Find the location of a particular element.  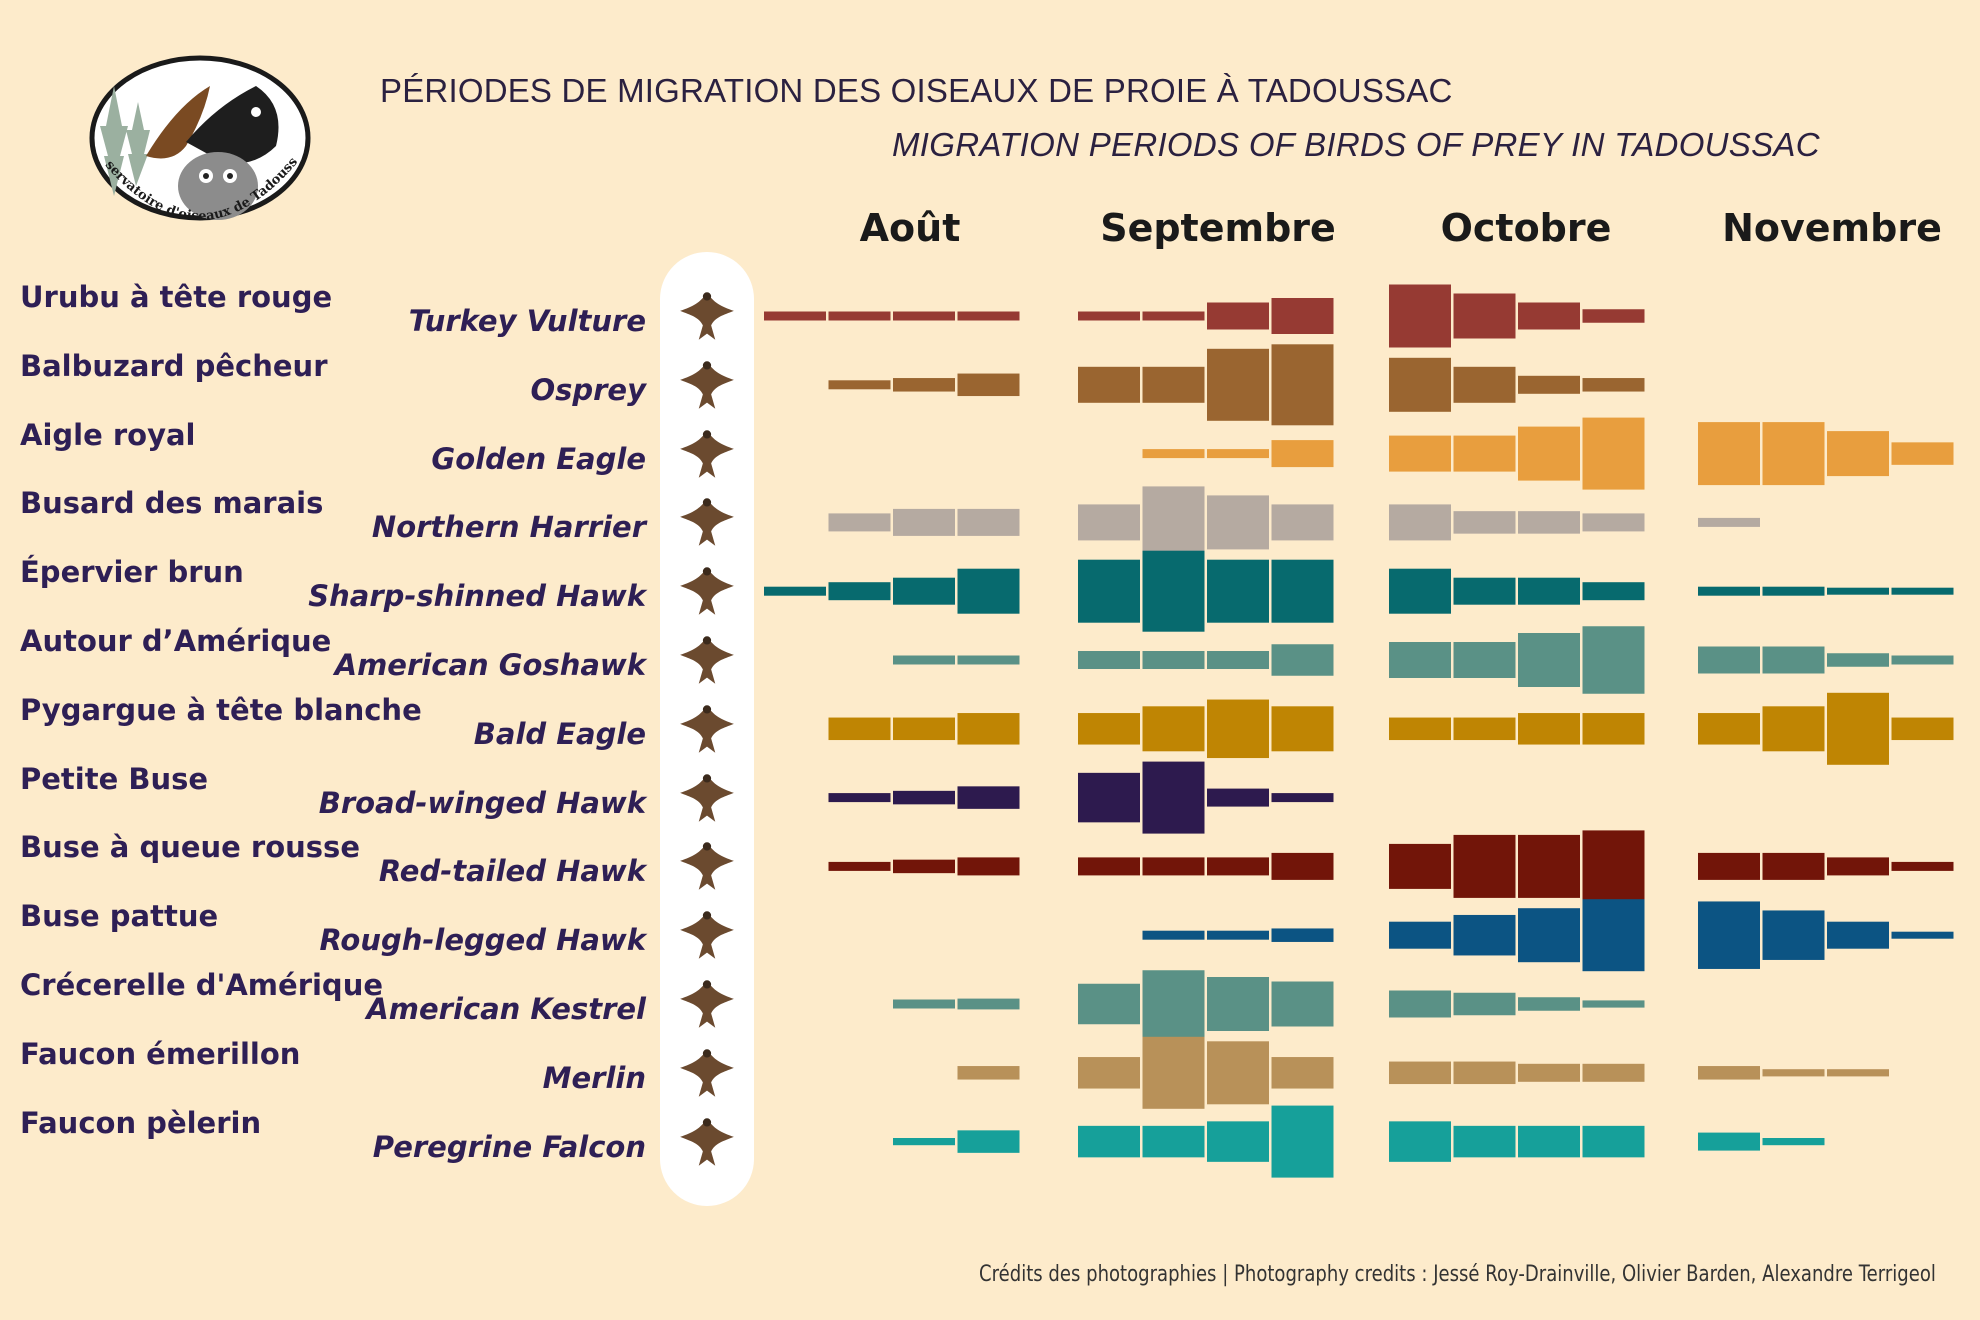

species-name-en-rough-legged-hawk: Rough-legged Hawk is located at coordinates (482, 940).